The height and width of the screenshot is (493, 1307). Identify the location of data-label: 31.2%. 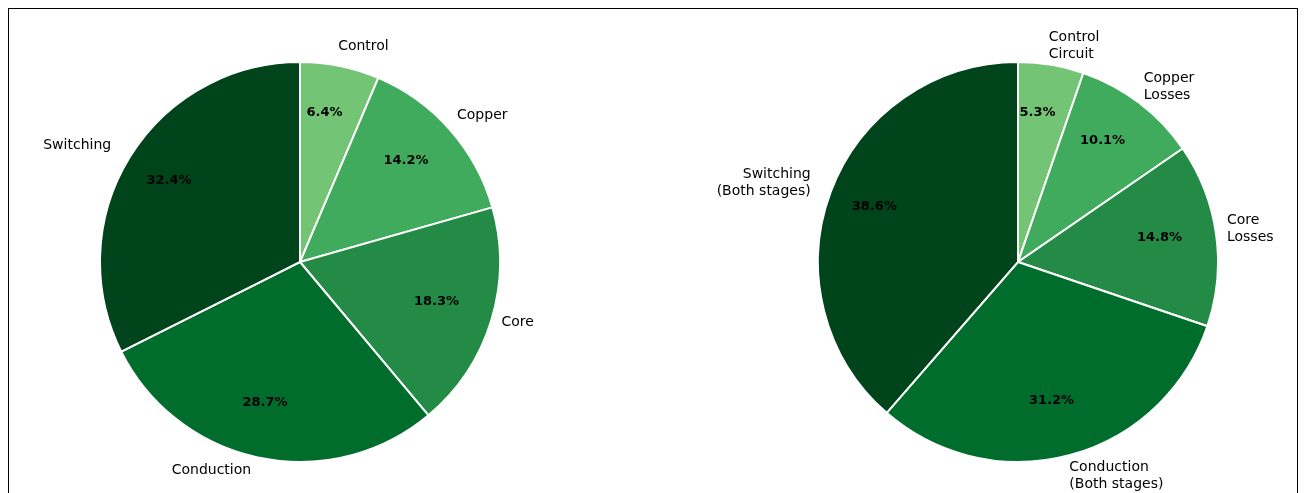
(1052, 400).